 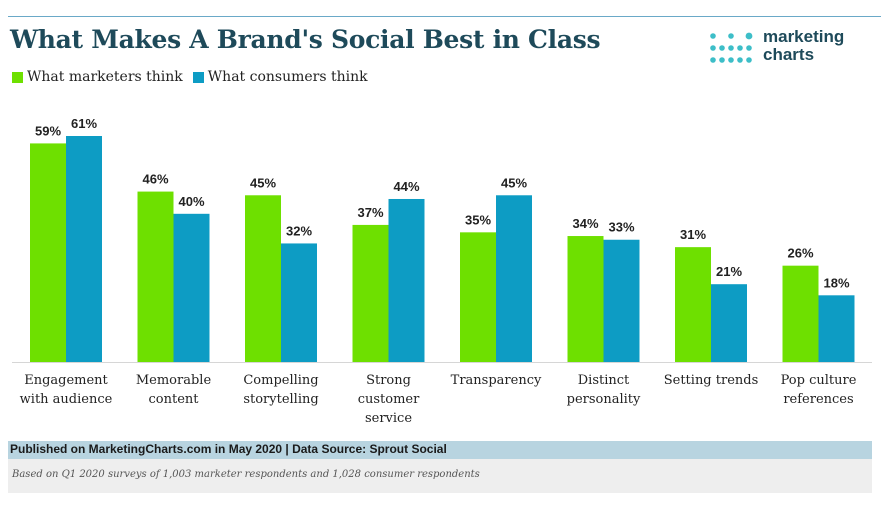 What do you see at coordinates (388, 418) in the screenshot?
I see `category-label-line: service` at bounding box center [388, 418].